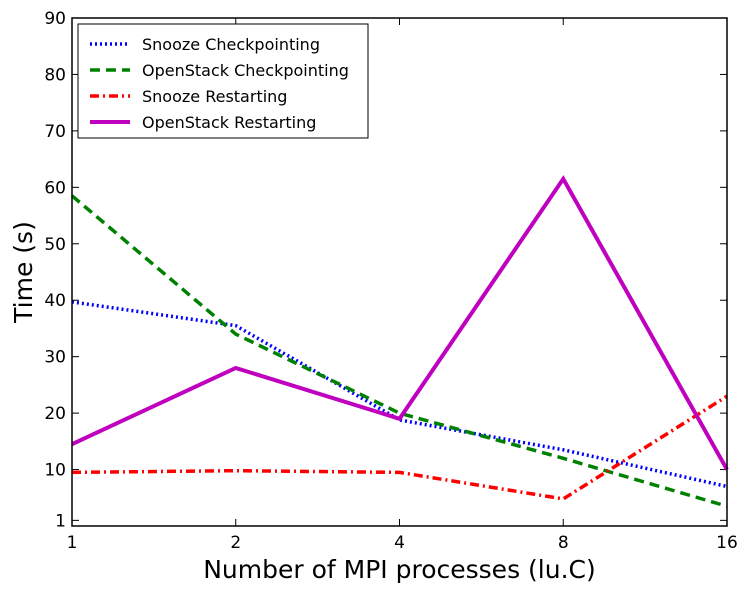  Describe the element at coordinates (563, 543) in the screenshot. I see `x-tick-label: 8` at that location.